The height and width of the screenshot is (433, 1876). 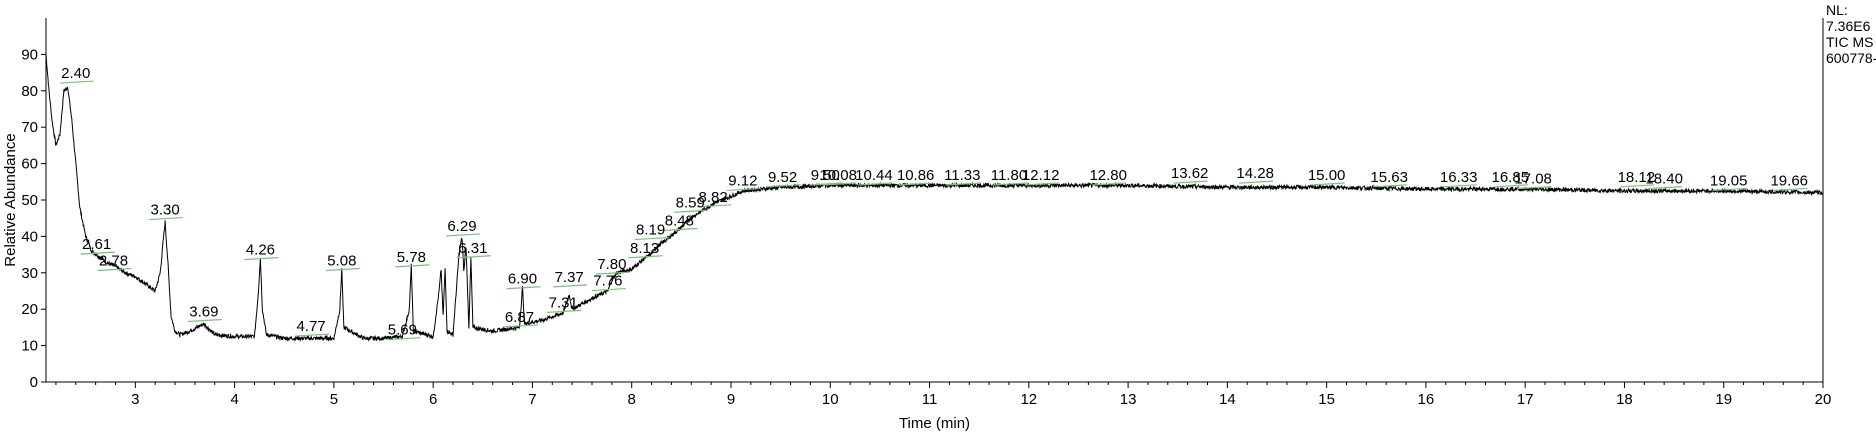 What do you see at coordinates (825, 175) in the screenshot?
I see `peak-label: 9.50` at bounding box center [825, 175].